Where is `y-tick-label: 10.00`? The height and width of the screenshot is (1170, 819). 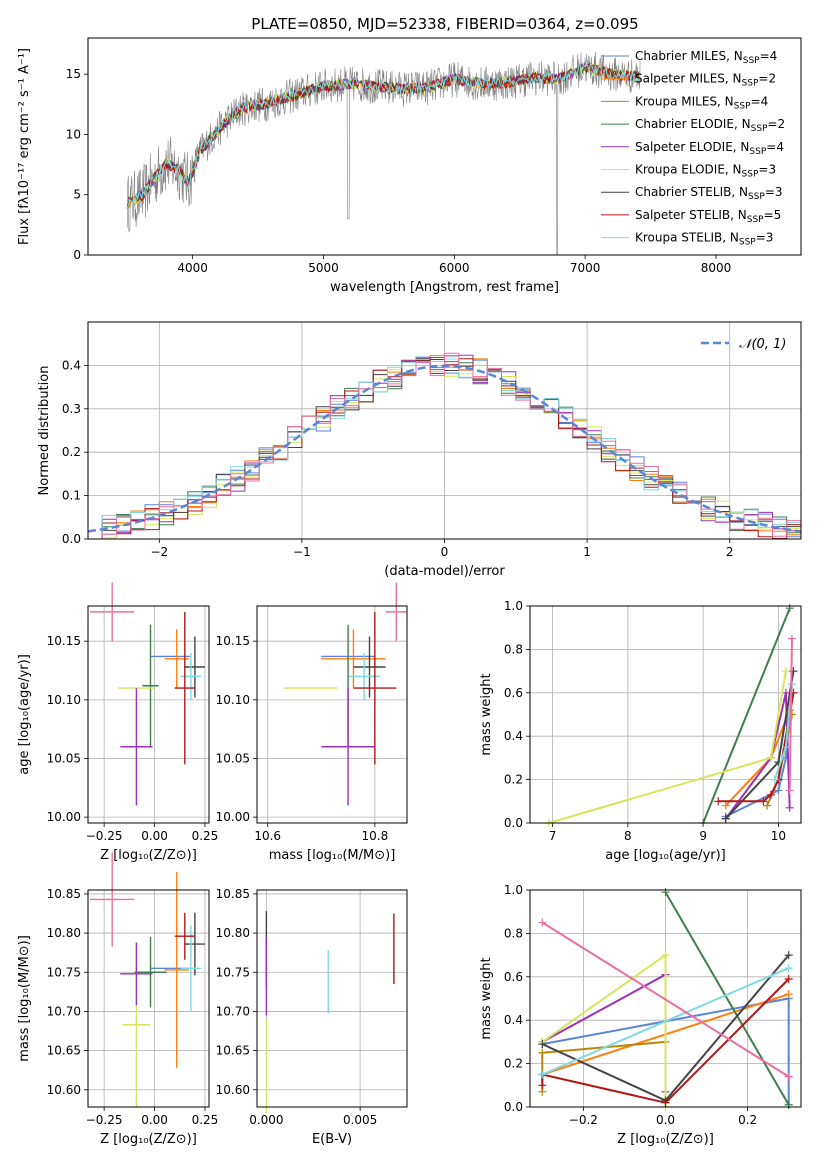
y-tick-label: 10.00 is located at coordinates (64, 817).